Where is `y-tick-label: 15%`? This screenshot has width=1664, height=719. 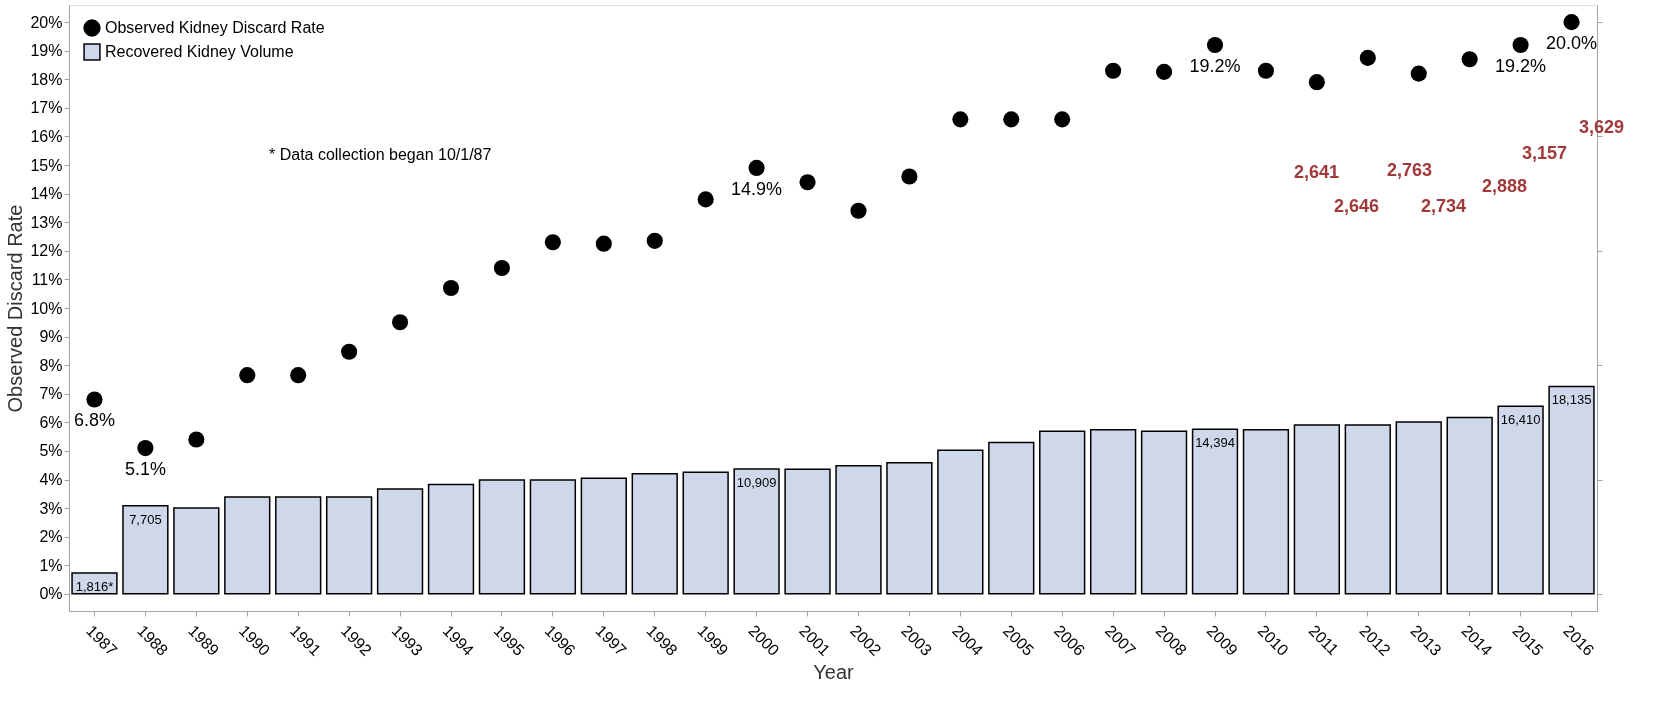
y-tick-label: 15% is located at coordinates (46, 165).